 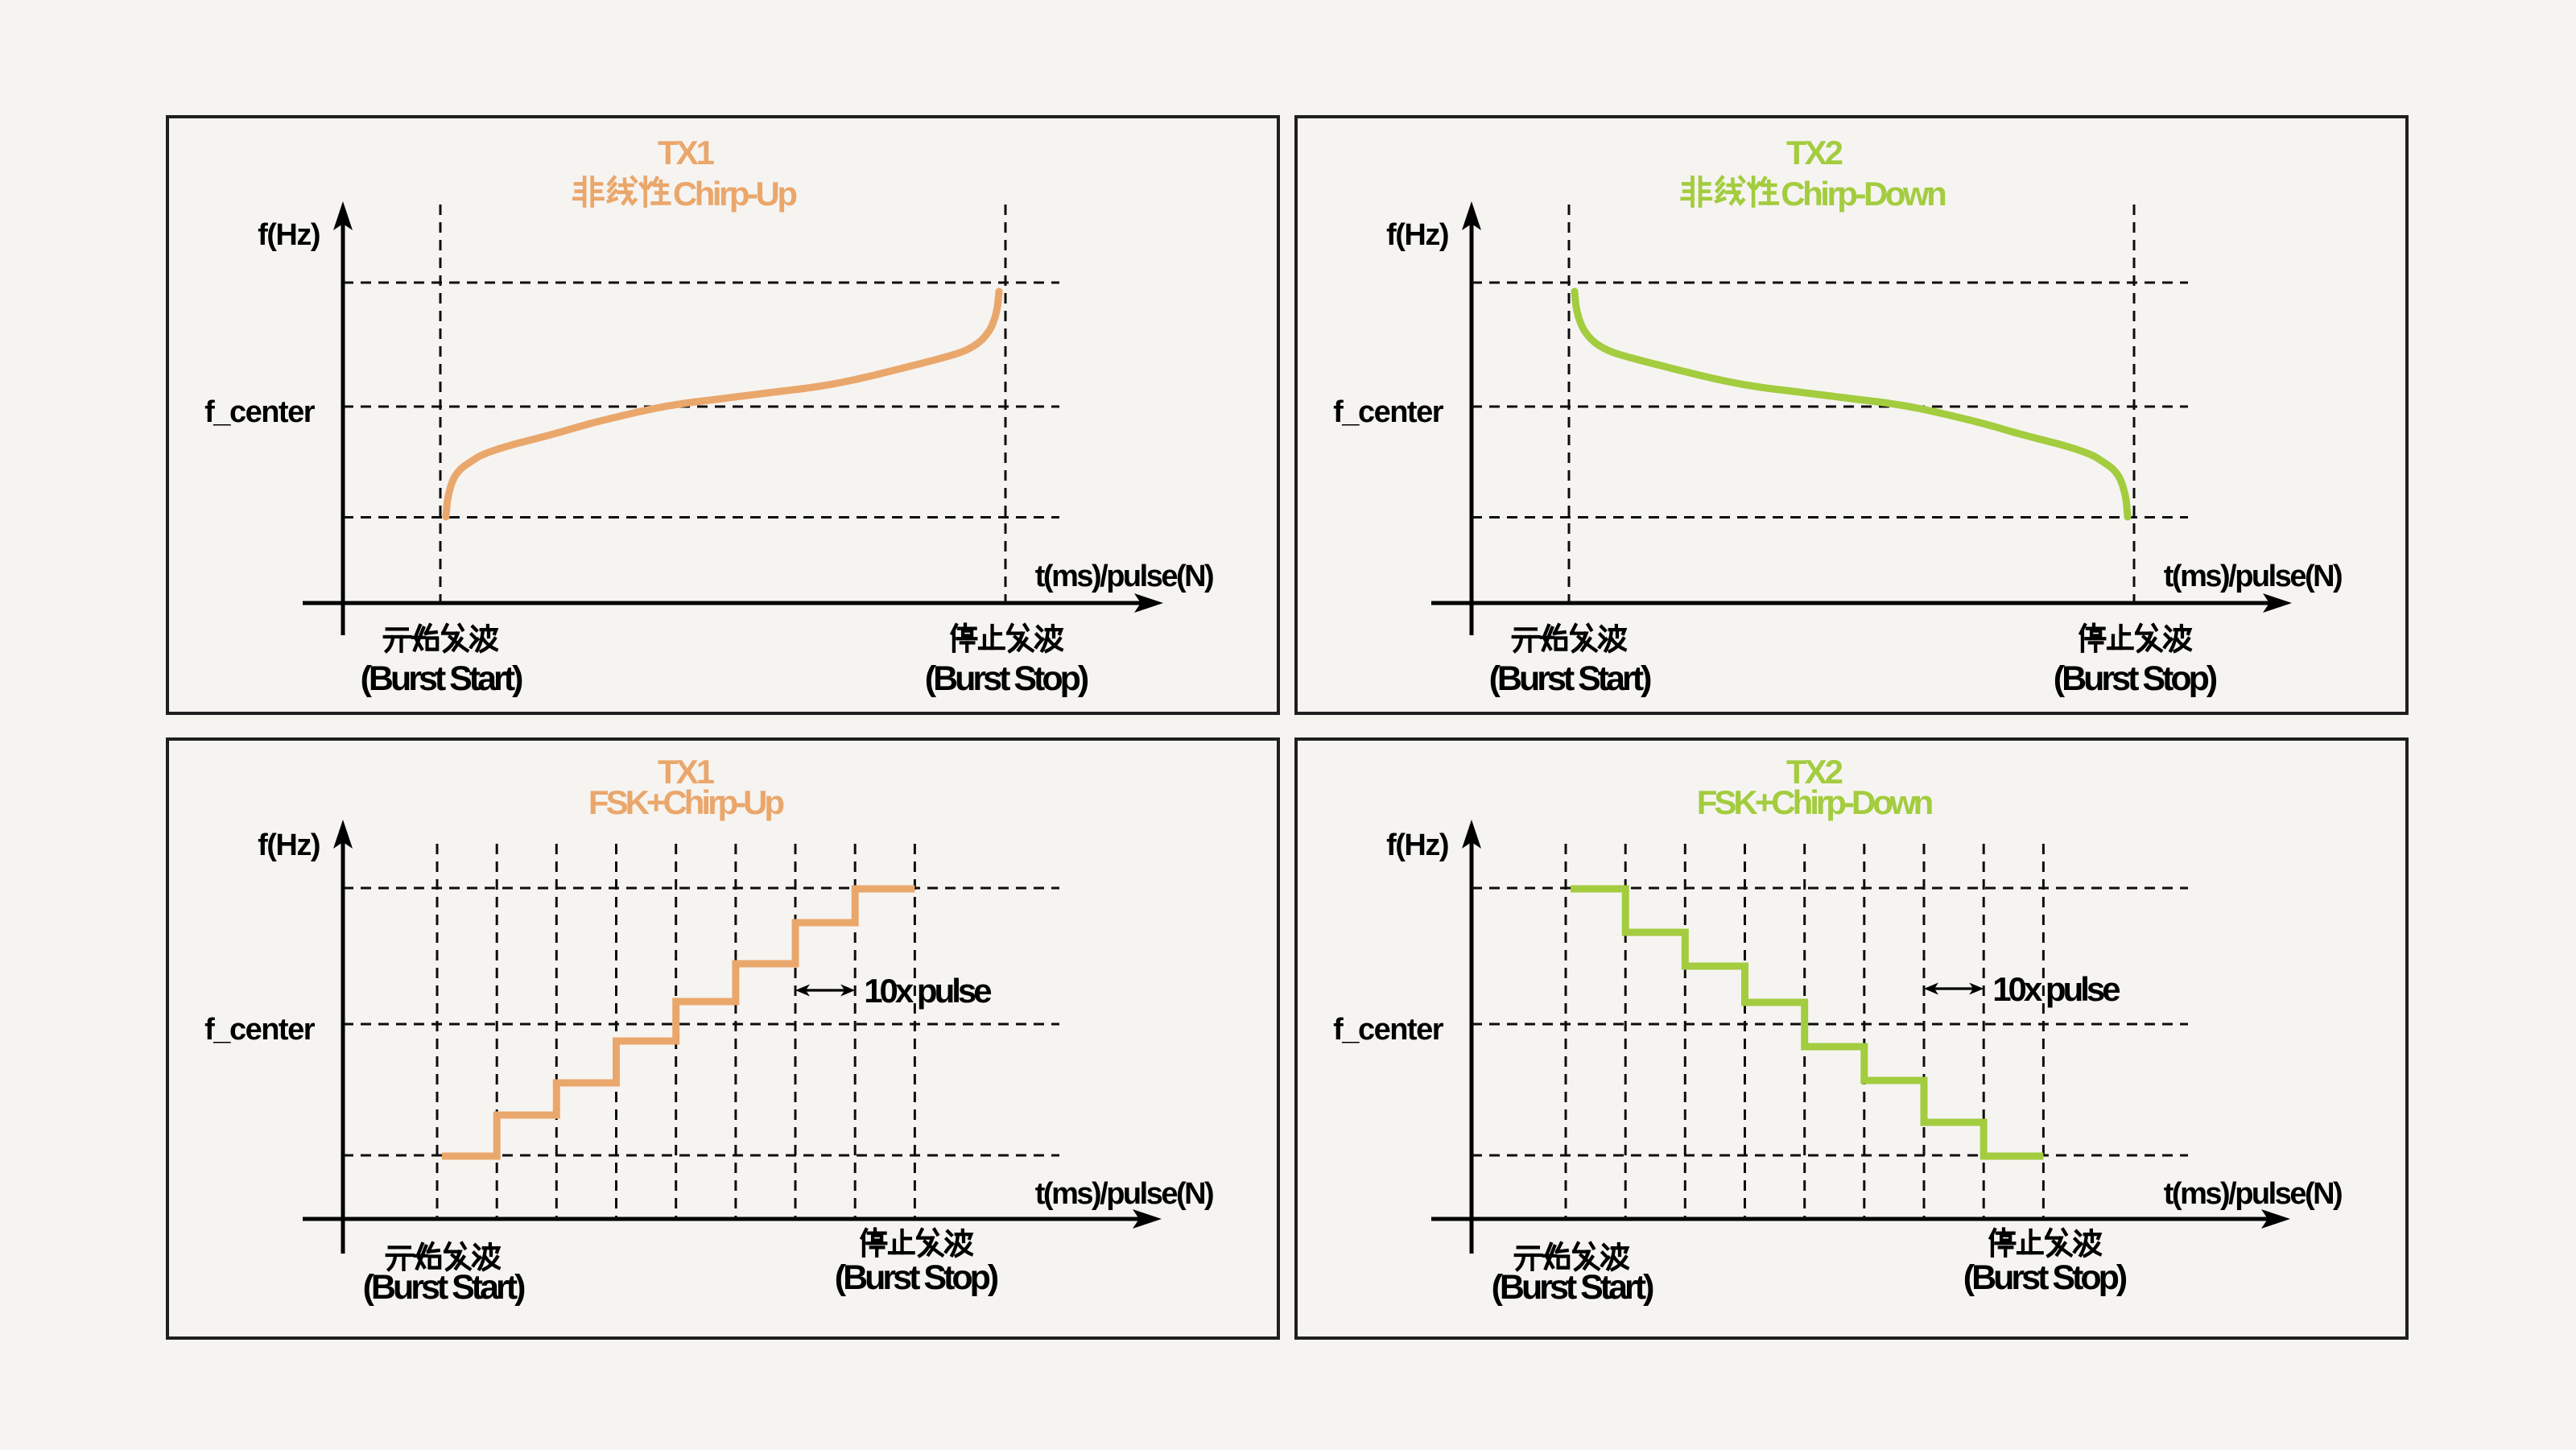 What do you see at coordinates (734, 194) in the screenshot?
I see `svg-text: Chirp-Up` at bounding box center [734, 194].